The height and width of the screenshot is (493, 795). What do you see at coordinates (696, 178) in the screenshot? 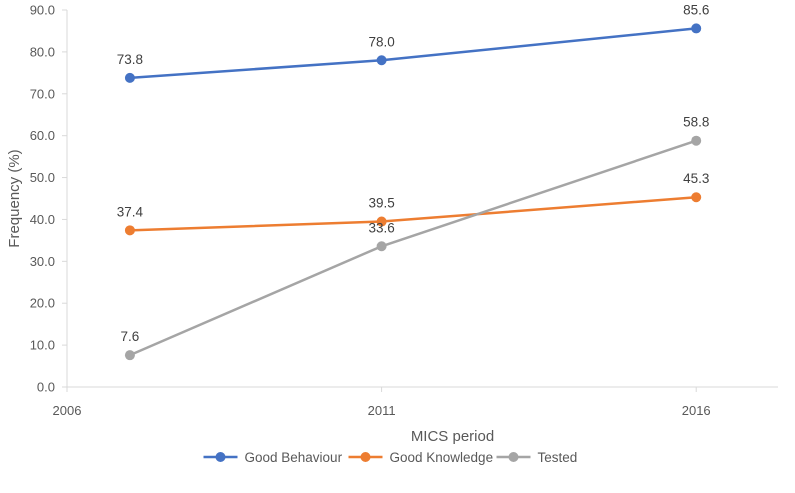
I see `data-label: 45.3` at bounding box center [696, 178].